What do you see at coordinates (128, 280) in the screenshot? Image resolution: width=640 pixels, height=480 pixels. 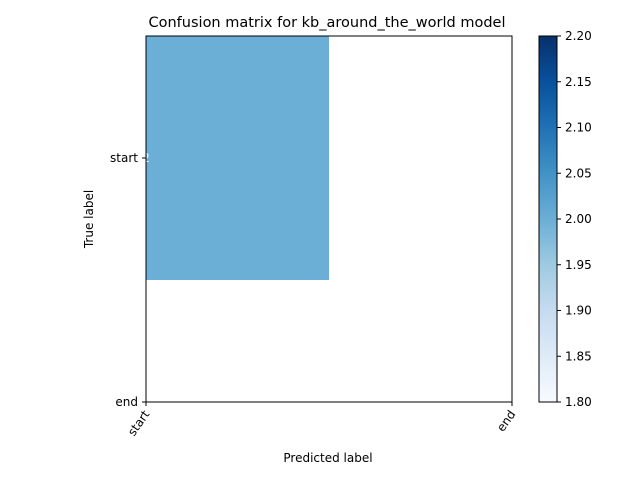 I see `y-axis-ticks: start end` at bounding box center [128, 280].